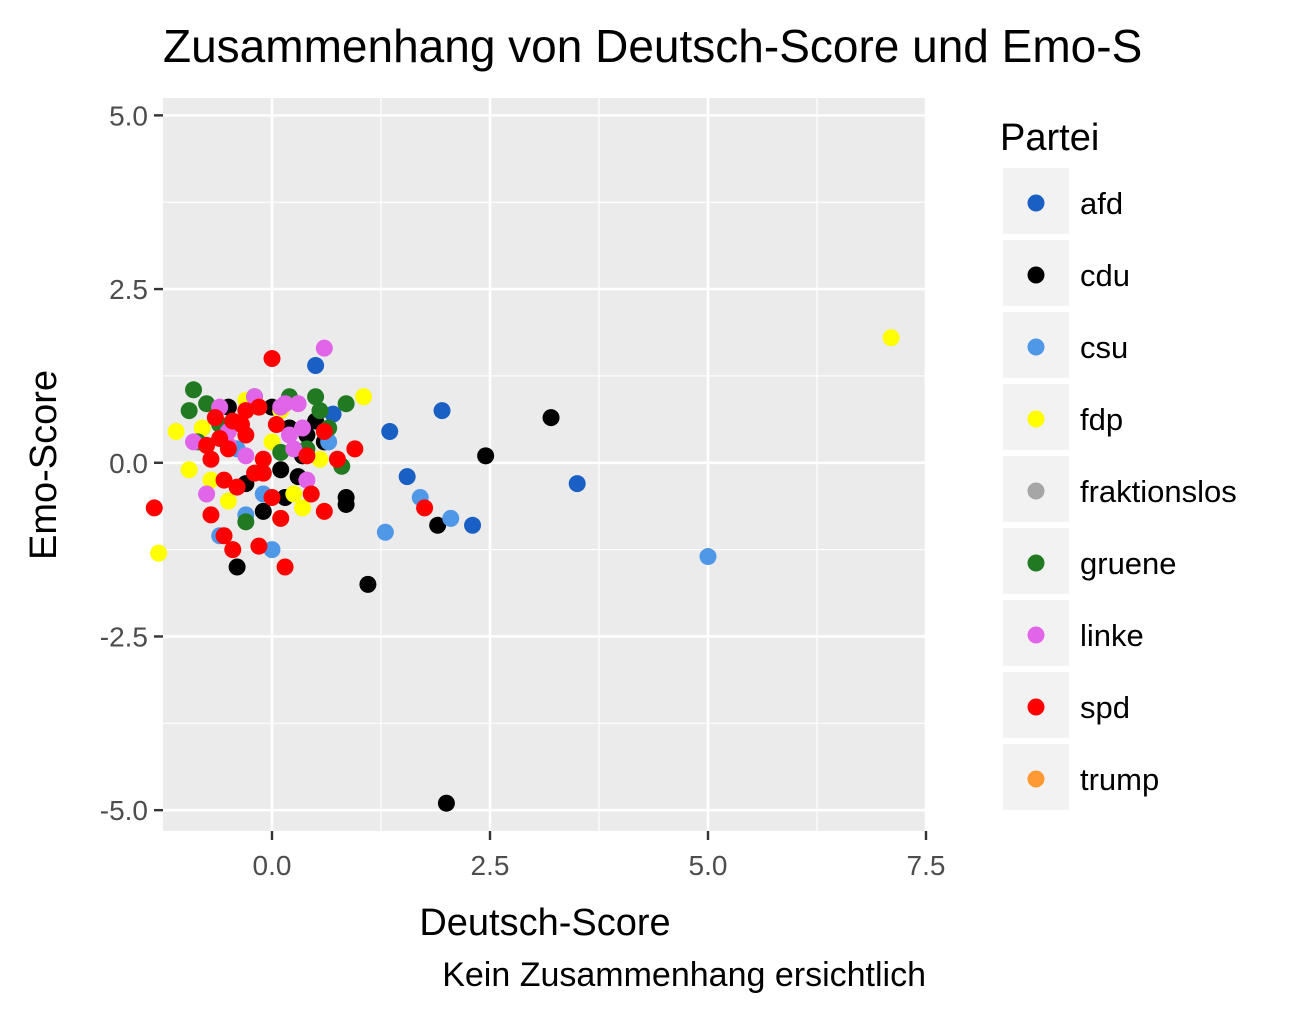 This screenshot has height=1025, width=1312. Describe the element at coordinates (272, 865) in the screenshot. I see `x-tick-label: 0.0` at that location.